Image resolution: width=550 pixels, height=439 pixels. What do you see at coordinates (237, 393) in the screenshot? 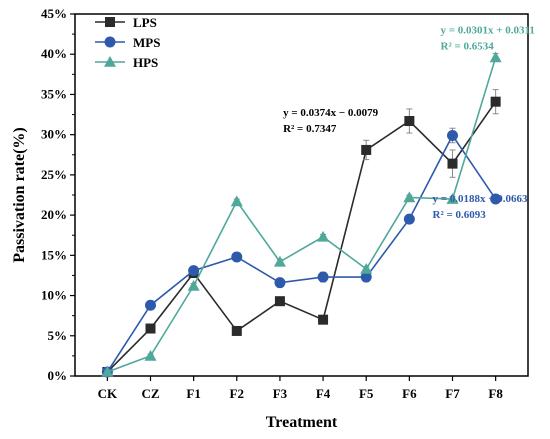
I see `x-tick-label: F2` at bounding box center [237, 393].